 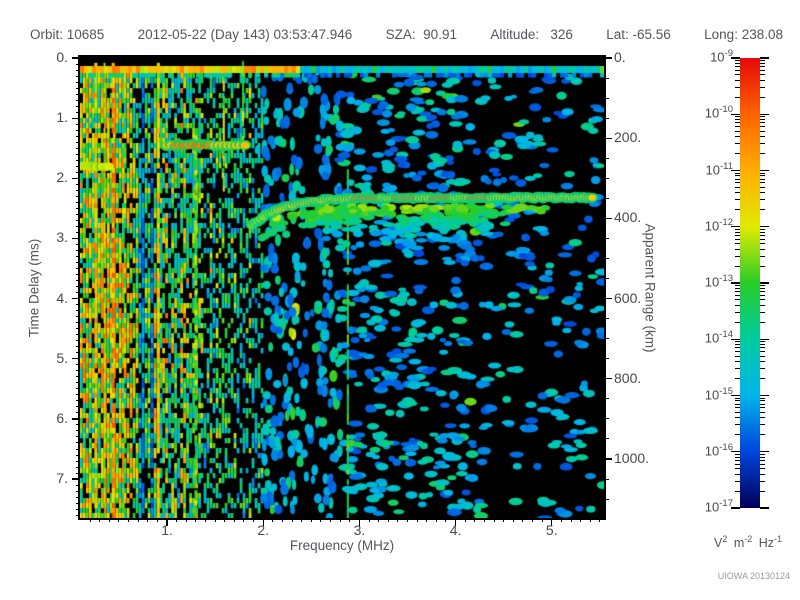 What do you see at coordinates (632, 458) in the screenshot?
I see `right-tick-label: 1000.` at bounding box center [632, 458].